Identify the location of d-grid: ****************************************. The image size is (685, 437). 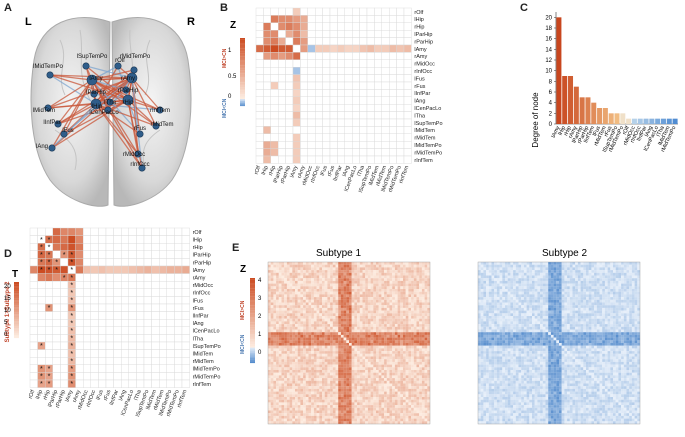
(110, 308).